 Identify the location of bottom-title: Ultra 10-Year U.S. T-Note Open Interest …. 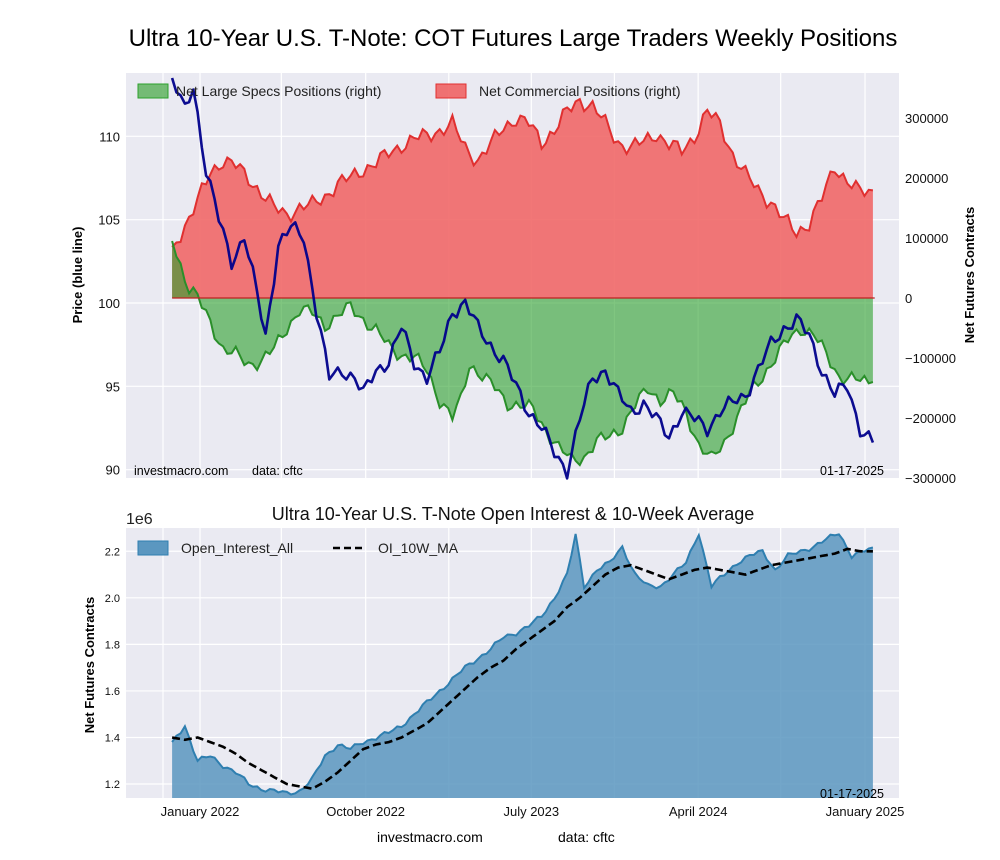
(513, 514).